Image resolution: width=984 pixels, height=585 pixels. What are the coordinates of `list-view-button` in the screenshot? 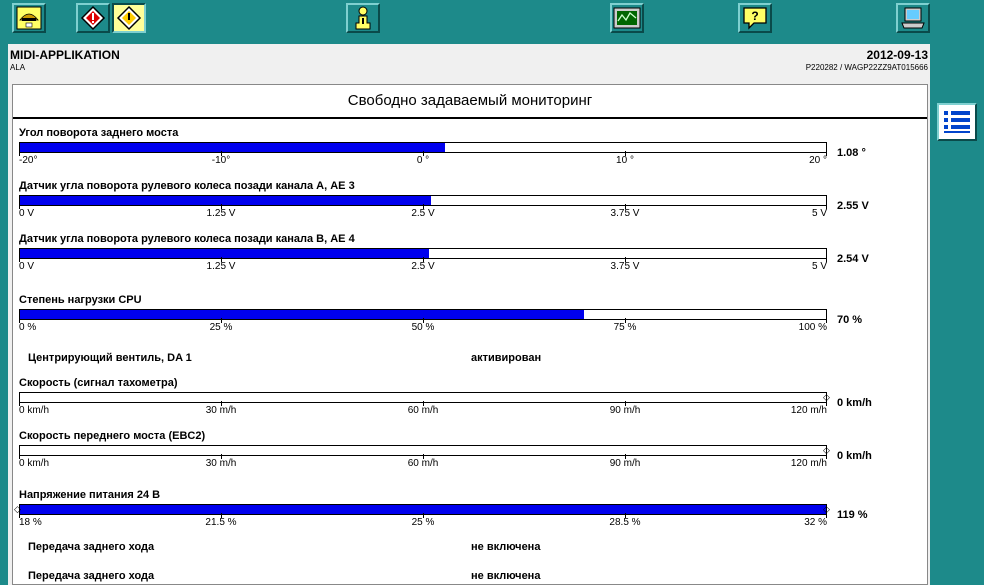 It's located at (957, 122).